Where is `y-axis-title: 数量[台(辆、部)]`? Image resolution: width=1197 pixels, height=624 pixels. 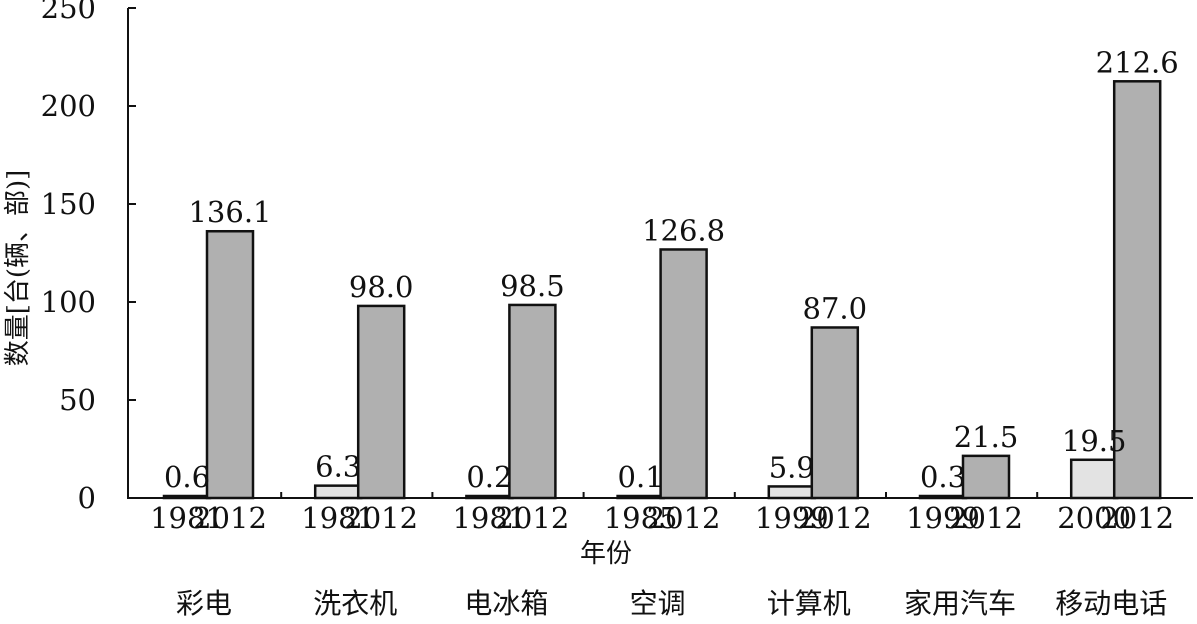
y-axis-title: 数量[台(辆、部)] is located at coordinates (18, 268).